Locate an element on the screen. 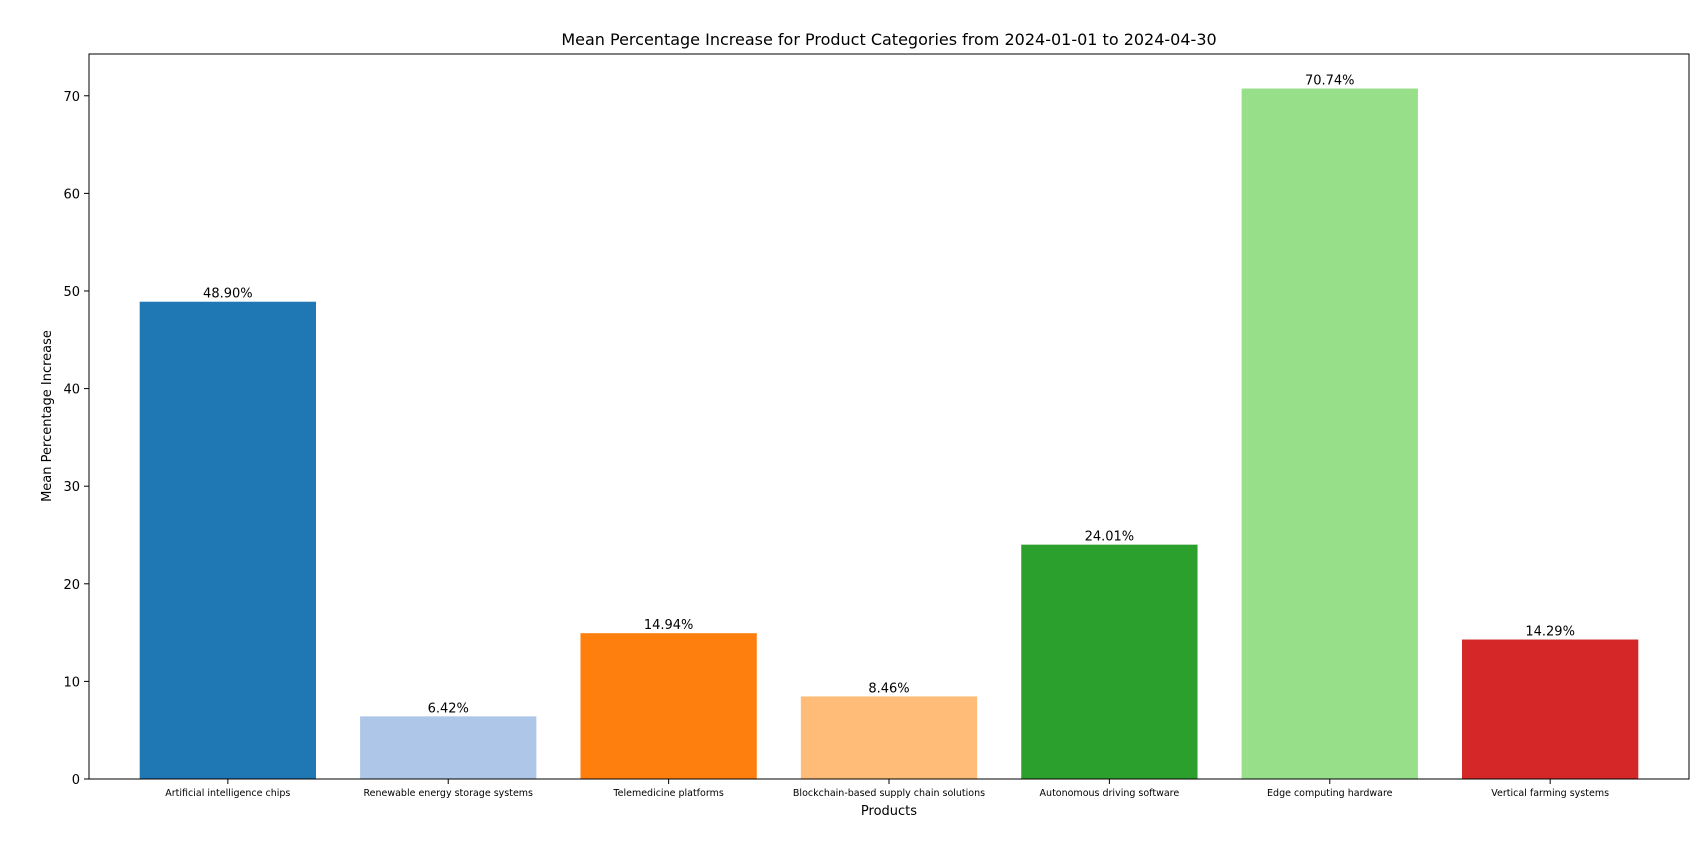  y-tick-label: 70 is located at coordinates (71, 97).